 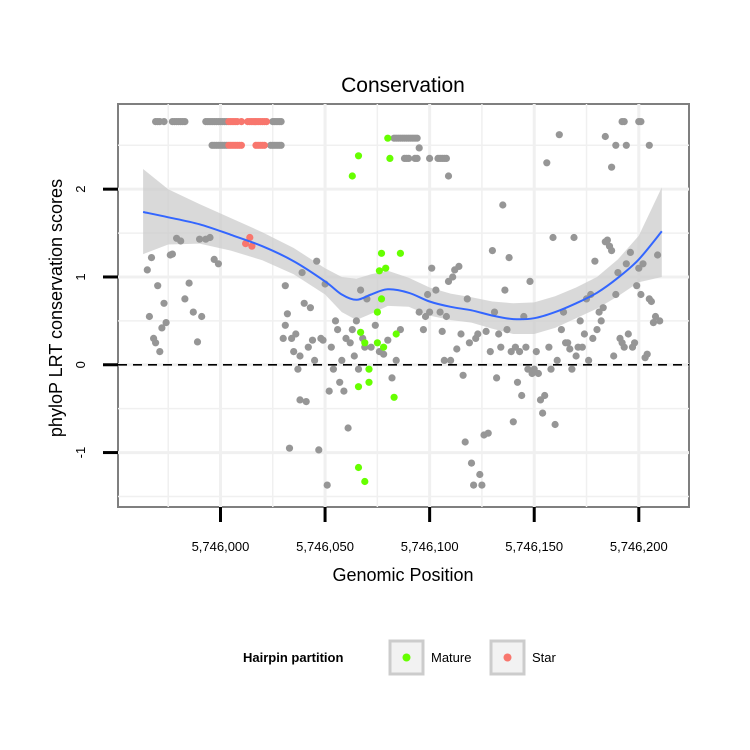 I want to click on legend-label-mature: Mature, so click(x=451, y=657).